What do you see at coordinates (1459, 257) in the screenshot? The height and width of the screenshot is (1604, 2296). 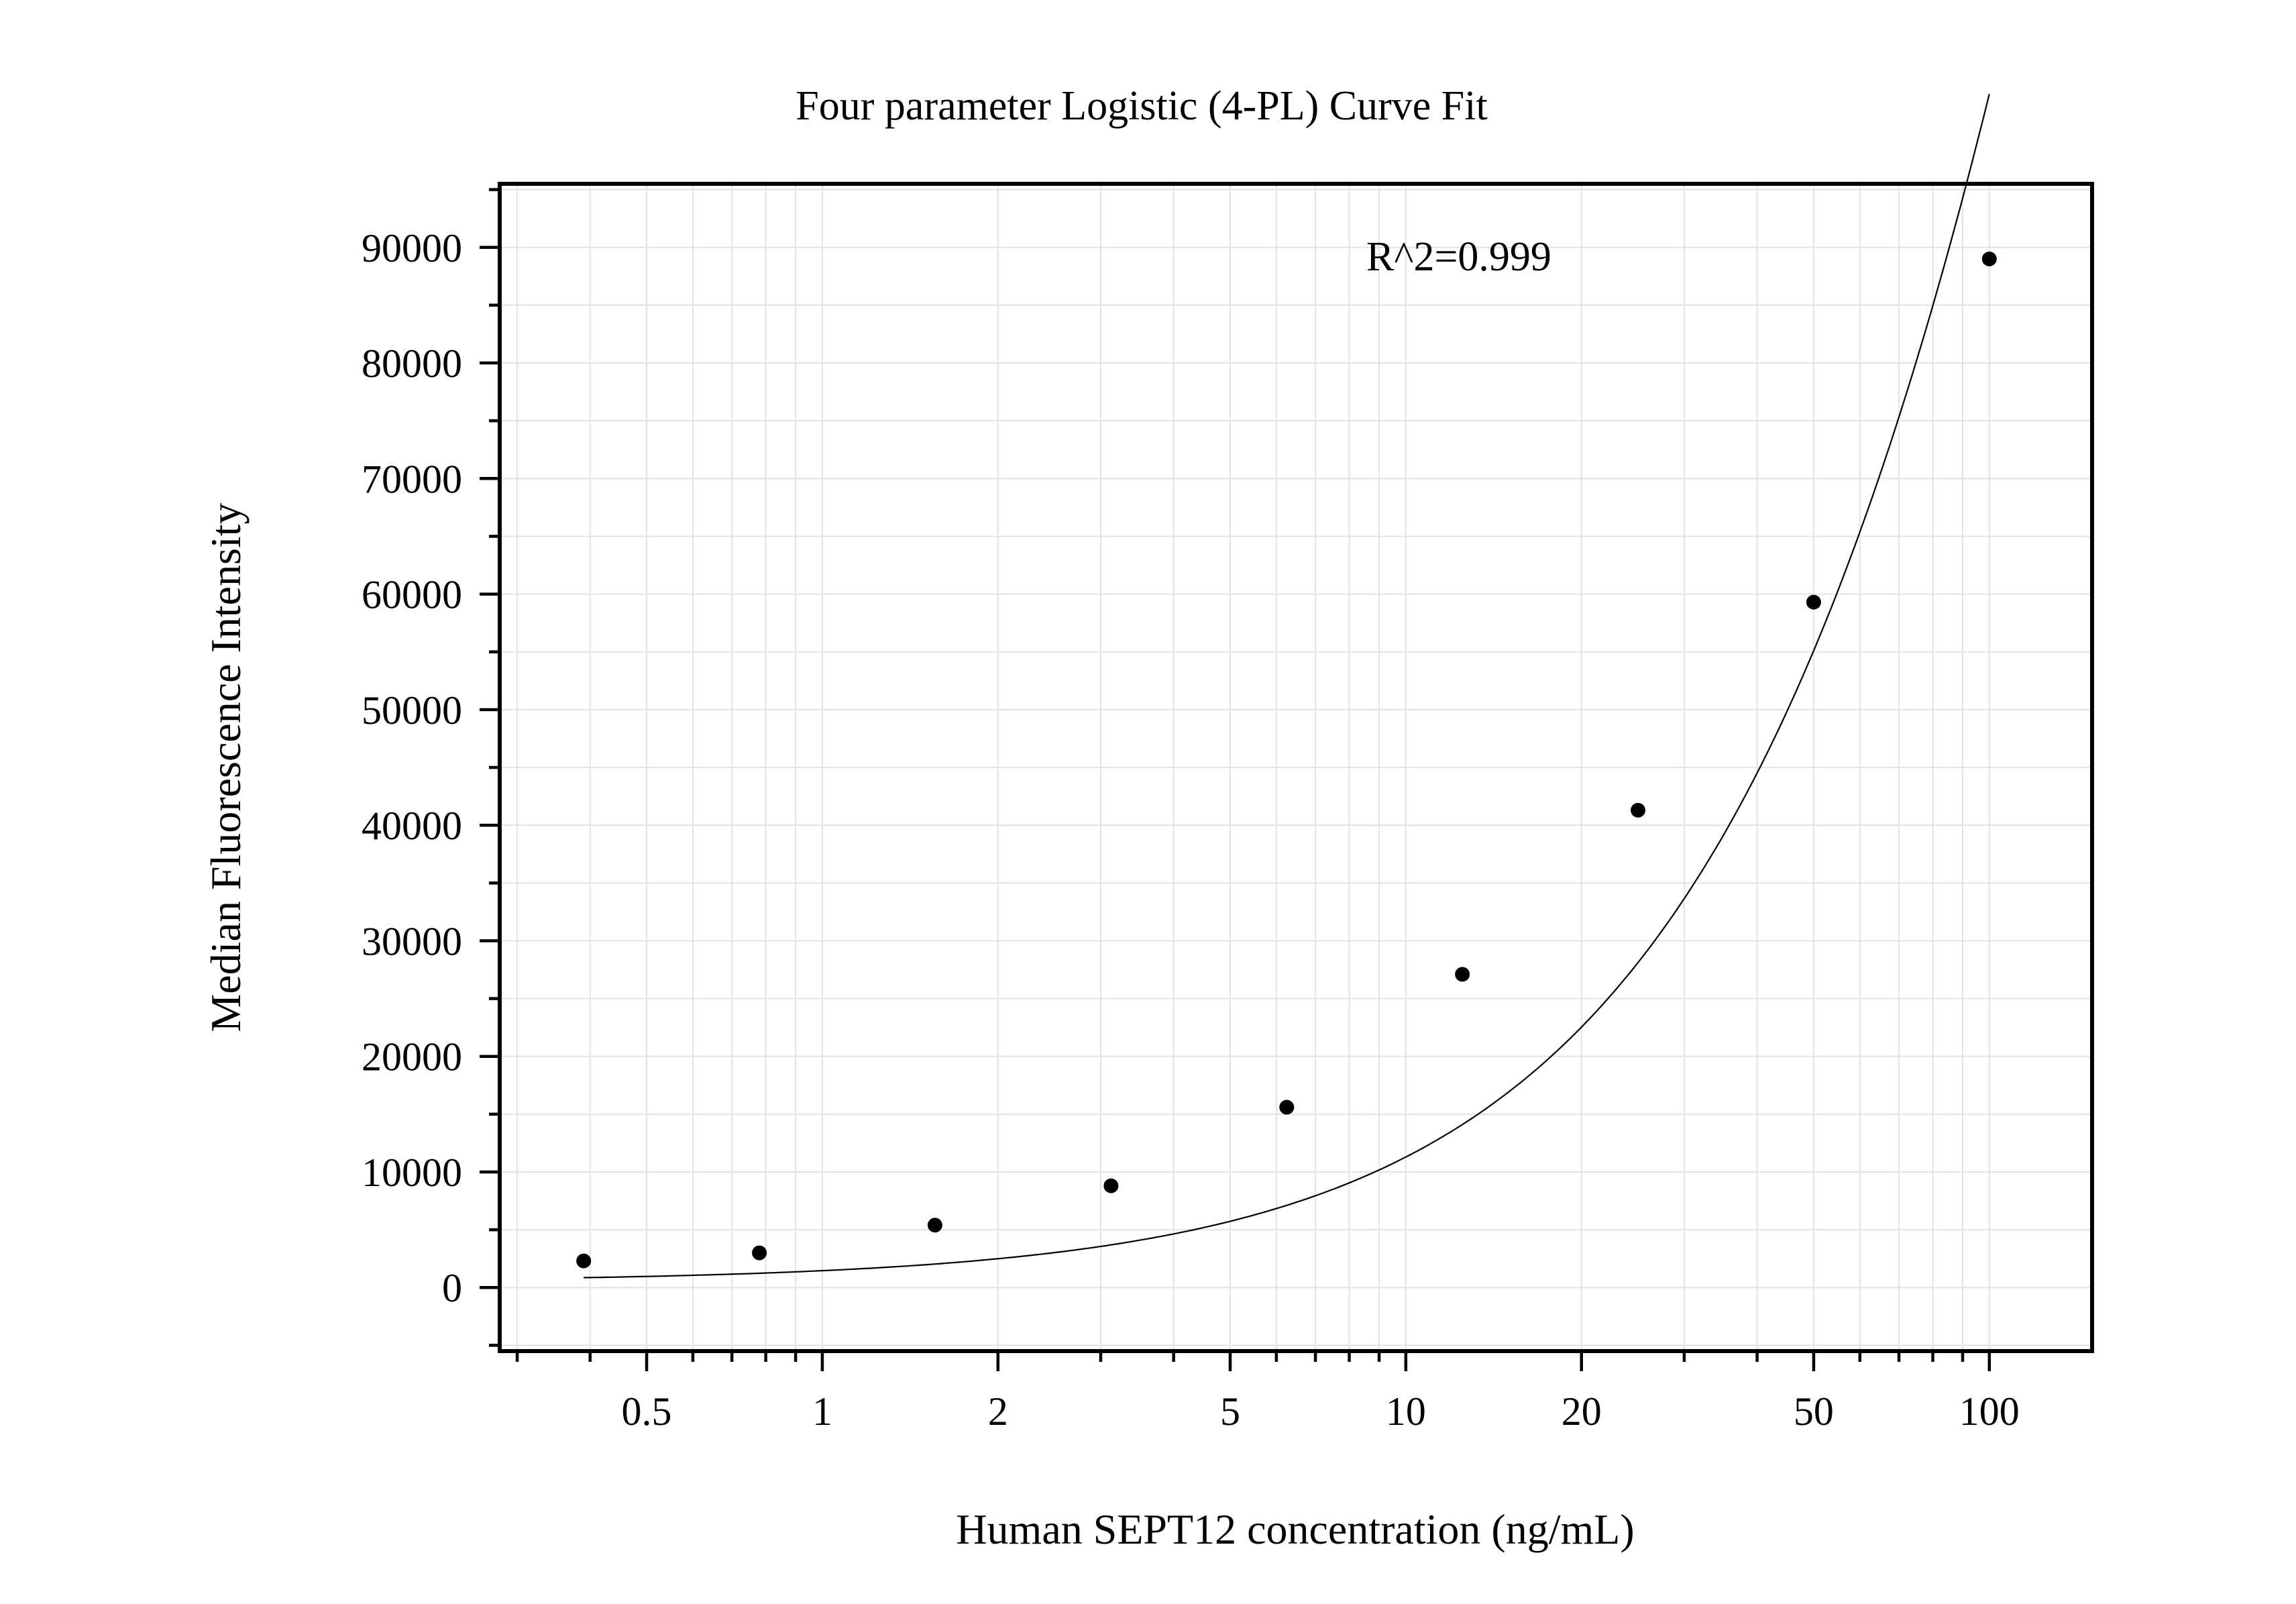 I see `r-squared-annotation: R^2=0.999` at bounding box center [1459, 257].